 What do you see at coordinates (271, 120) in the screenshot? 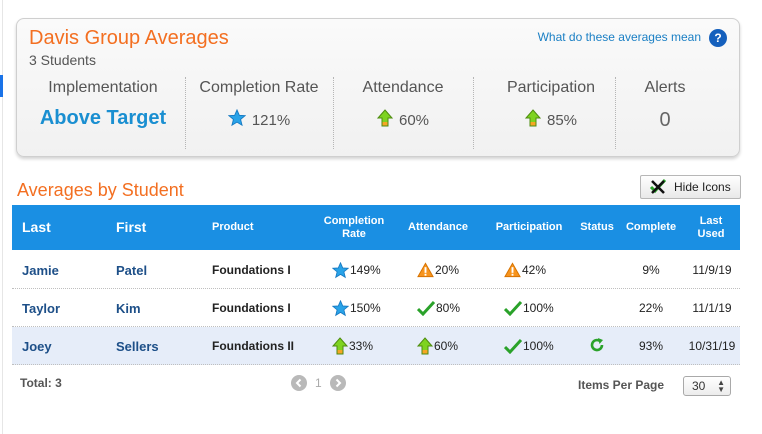
I see `metric-value: 121%` at bounding box center [271, 120].